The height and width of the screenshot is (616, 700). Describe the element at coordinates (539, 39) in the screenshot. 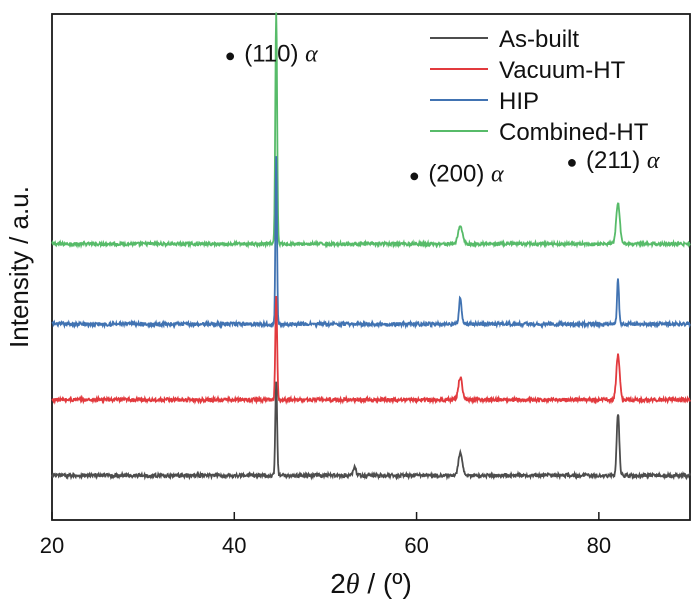

I see `legend-label: As-built` at that location.